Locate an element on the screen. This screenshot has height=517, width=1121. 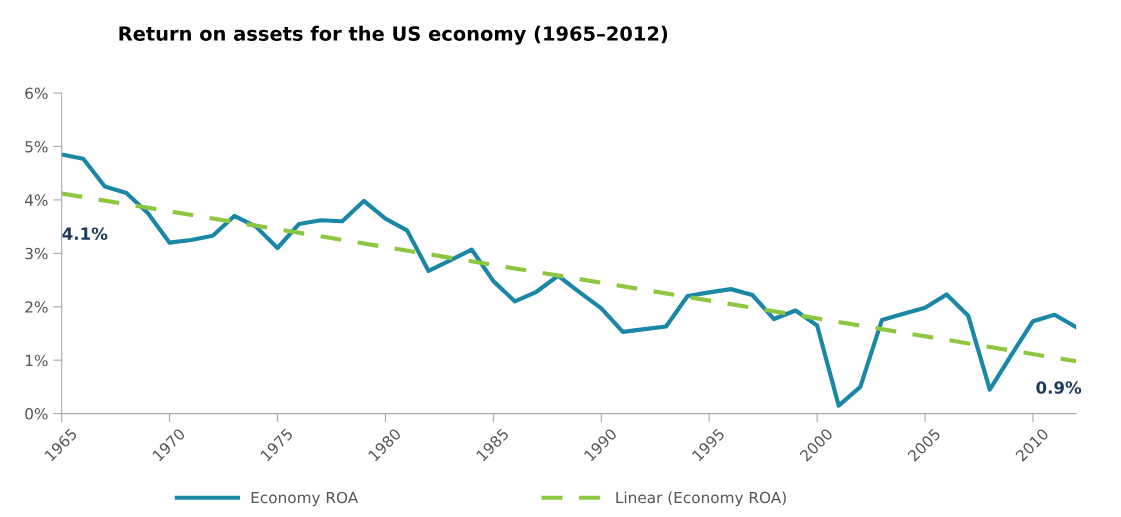
y-tick-label: 3% is located at coordinates (36, 253).